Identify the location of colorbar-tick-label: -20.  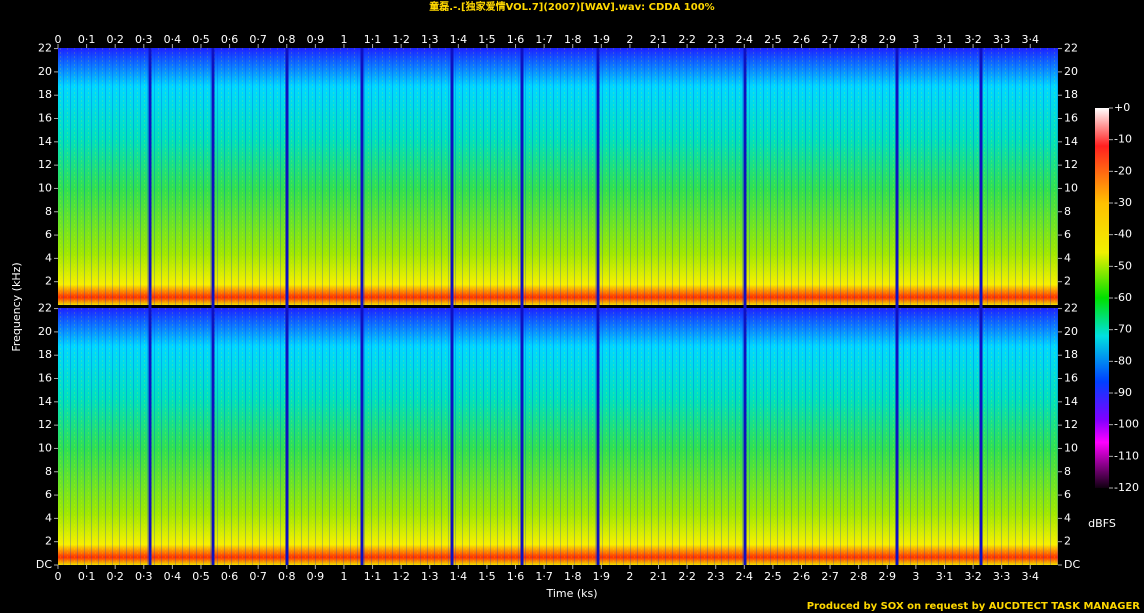
(1123, 170).